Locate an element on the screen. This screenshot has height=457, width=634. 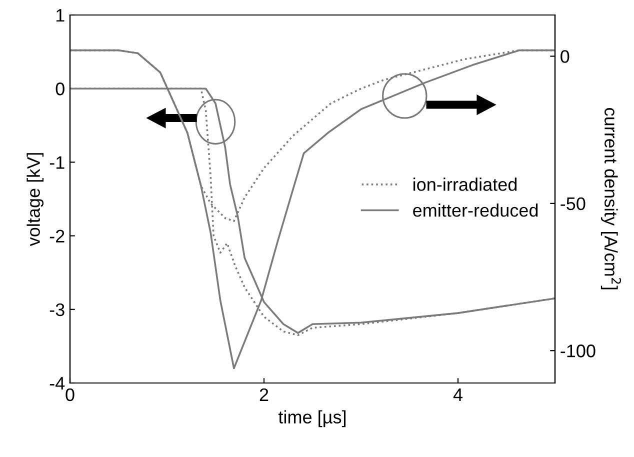
x-tick-label: 4 is located at coordinates (457, 394).